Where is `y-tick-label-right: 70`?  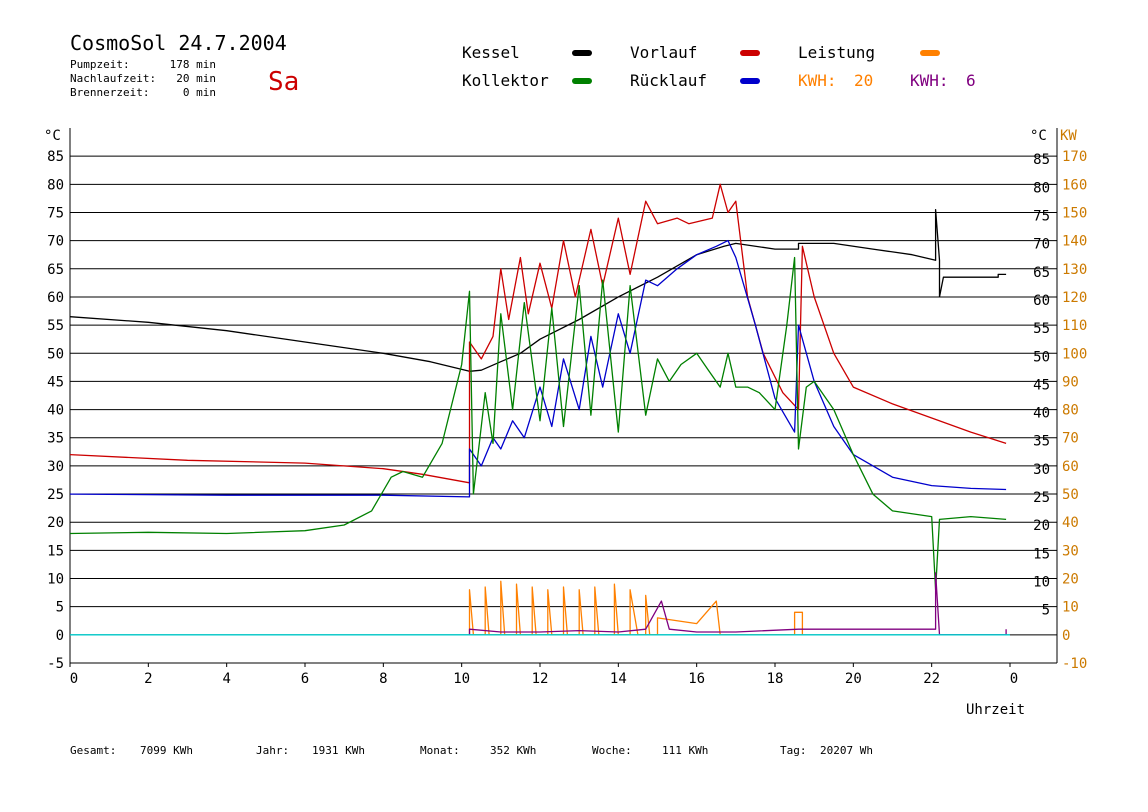
y-tick-label-right: 70 is located at coordinates (1041, 245).